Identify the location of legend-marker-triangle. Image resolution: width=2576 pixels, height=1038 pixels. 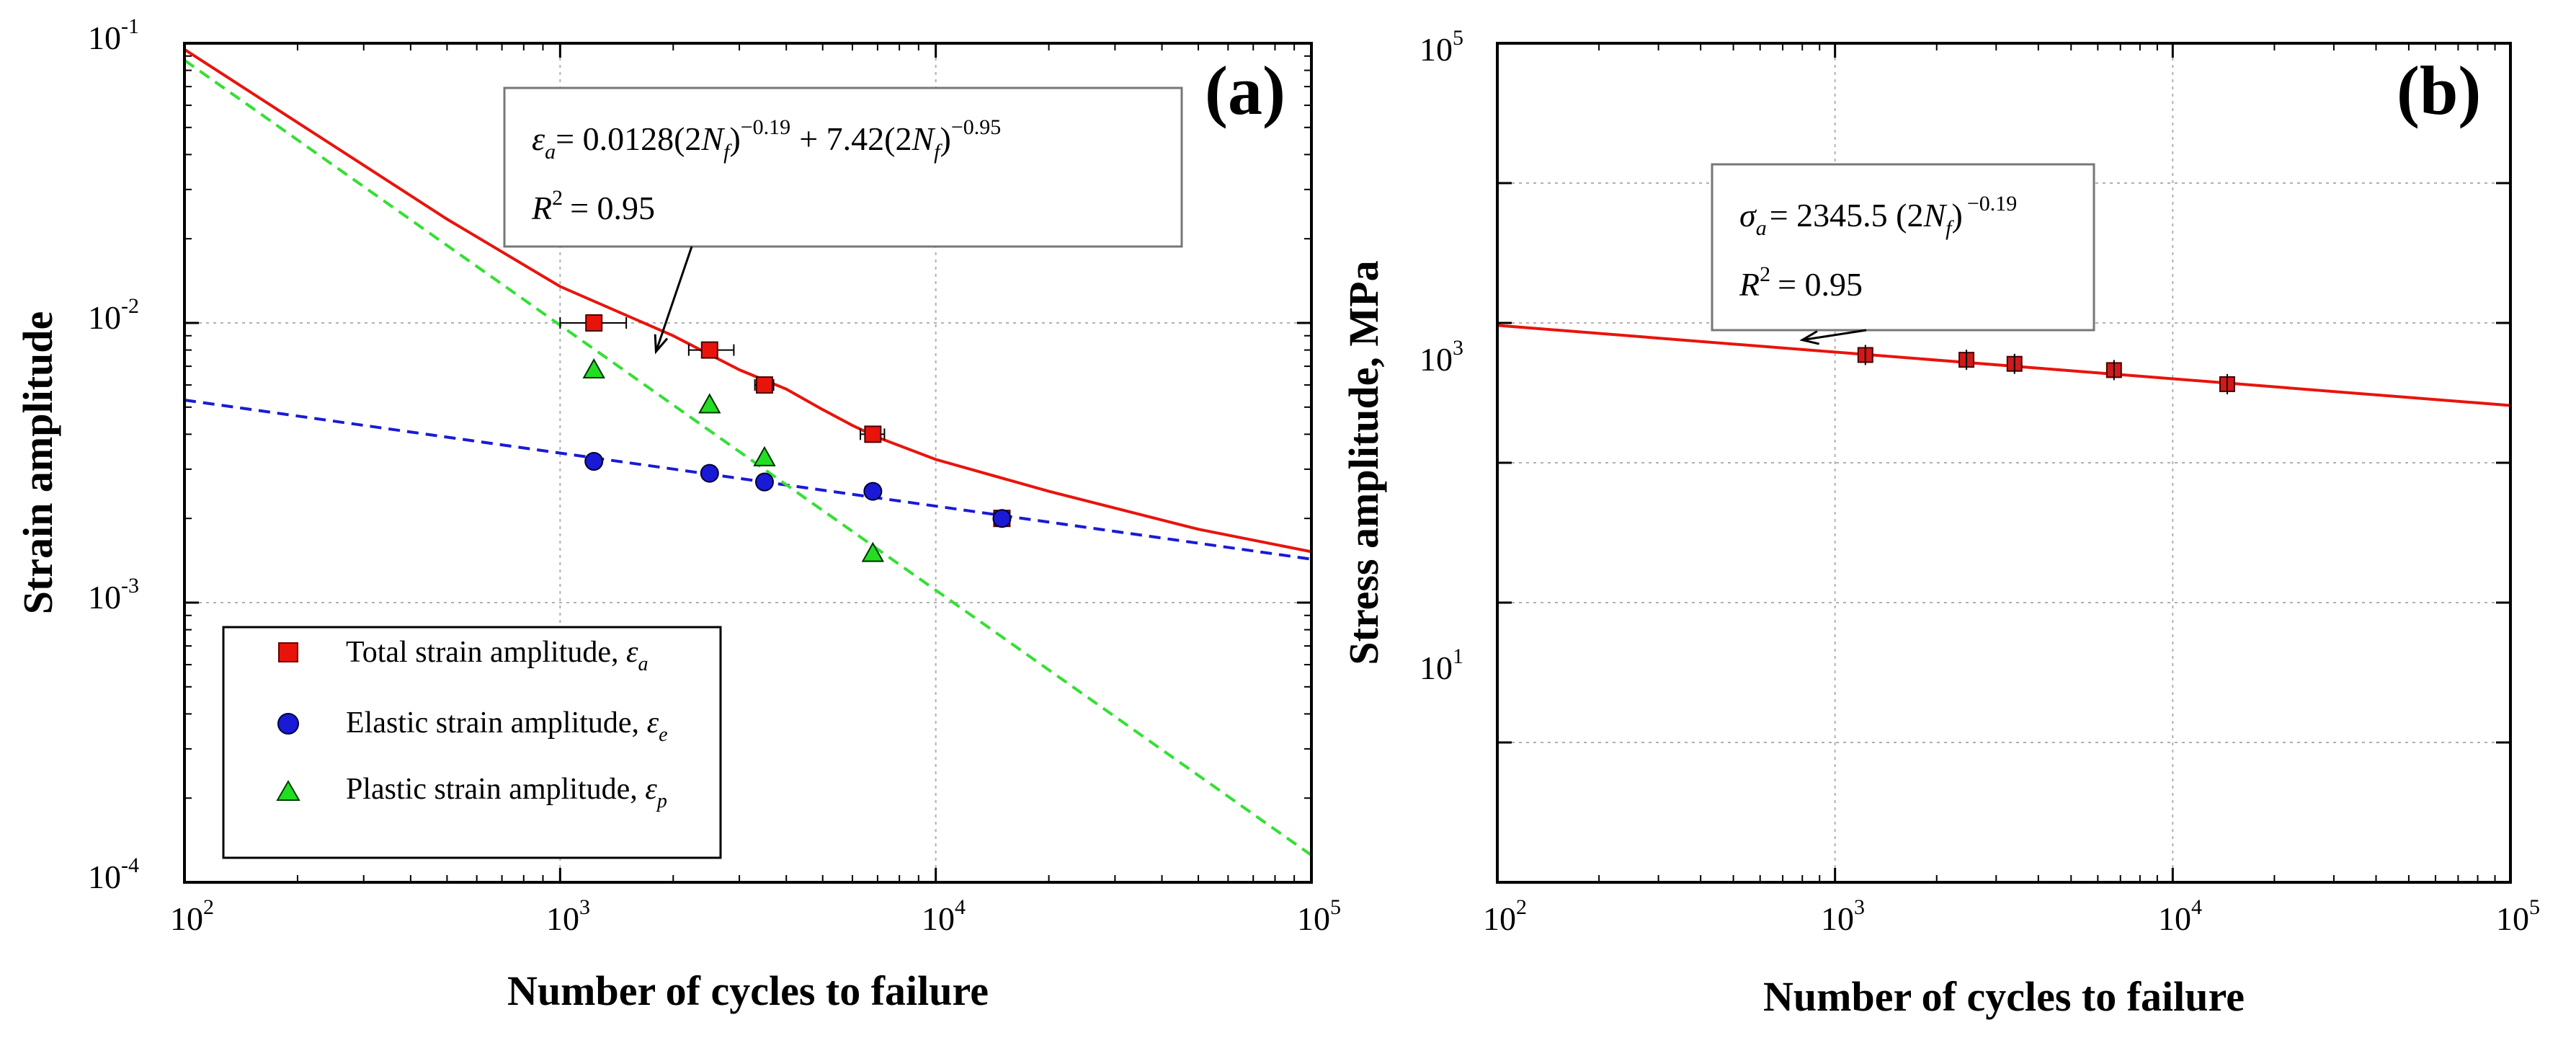
(288, 790).